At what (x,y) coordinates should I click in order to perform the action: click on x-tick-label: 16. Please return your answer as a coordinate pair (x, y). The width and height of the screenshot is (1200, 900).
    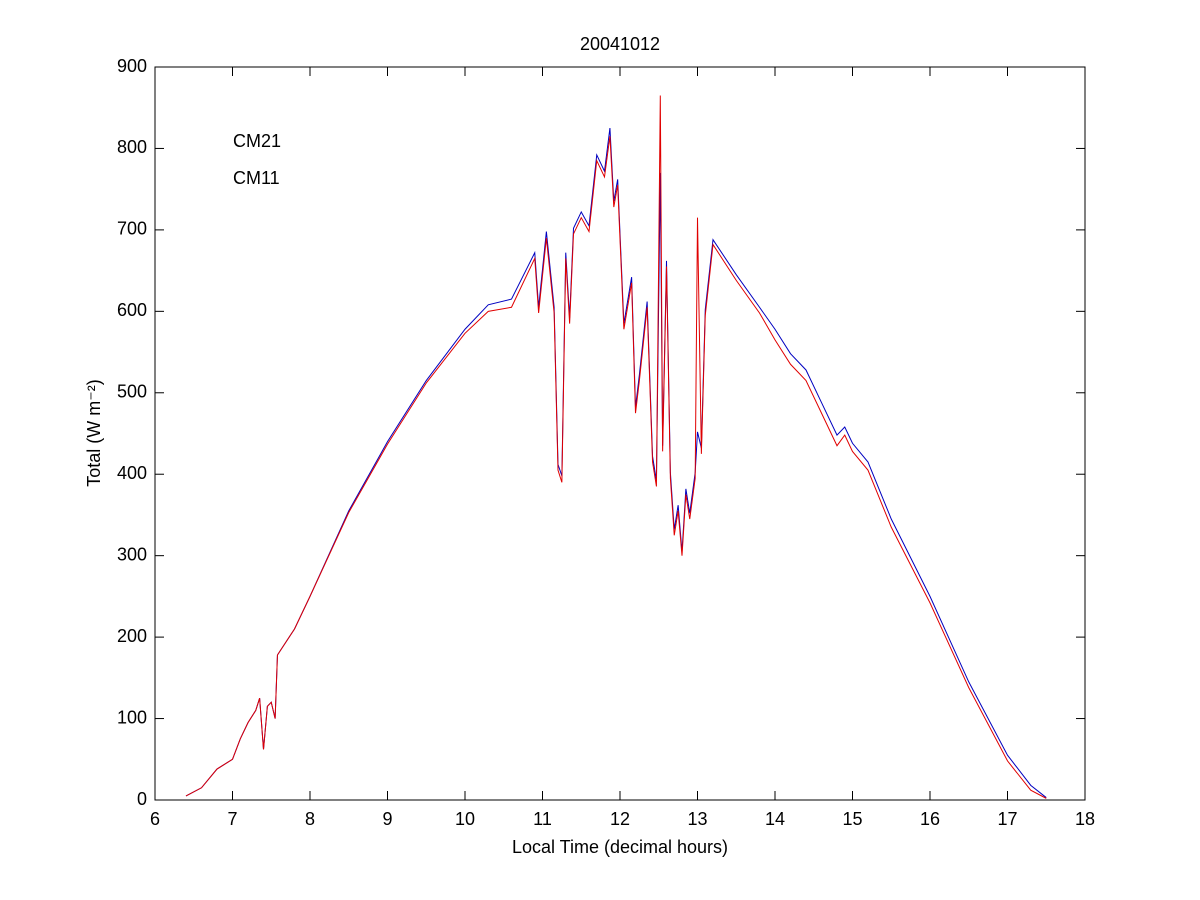
    Looking at the image, I should click on (930, 819).